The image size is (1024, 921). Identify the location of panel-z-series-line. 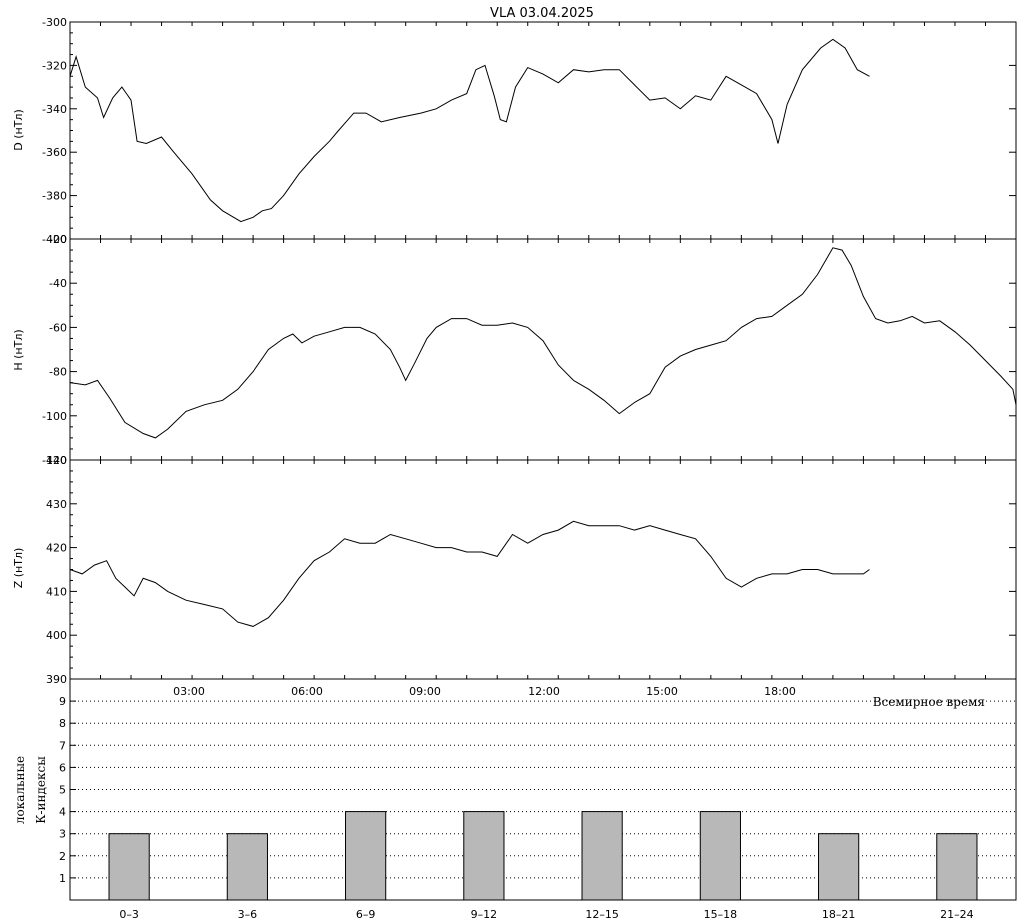
(469, 573).